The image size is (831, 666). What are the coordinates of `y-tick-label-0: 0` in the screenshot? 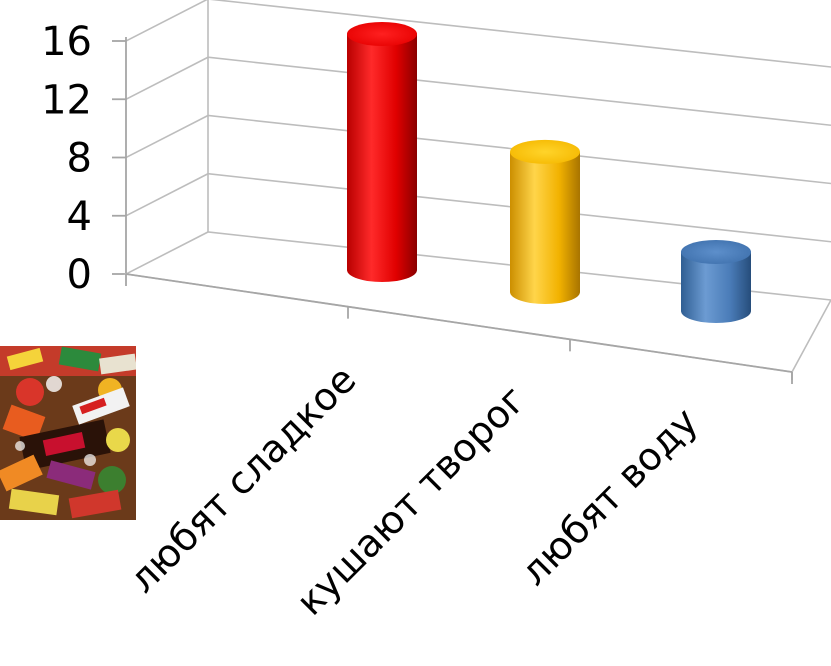 It's located at (79, 275).